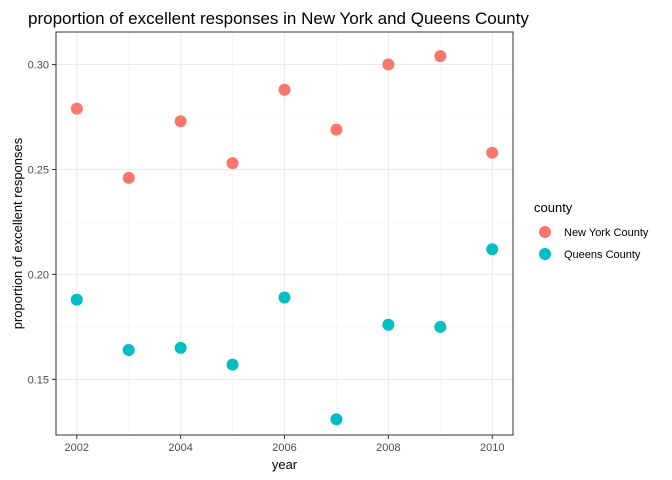 The width and height of the screenshot is (672, 480). What do you see at coordinates (77, 448) in the screenshot?
I see `x-tick-label: 2002` at bounding box center [77, 448].